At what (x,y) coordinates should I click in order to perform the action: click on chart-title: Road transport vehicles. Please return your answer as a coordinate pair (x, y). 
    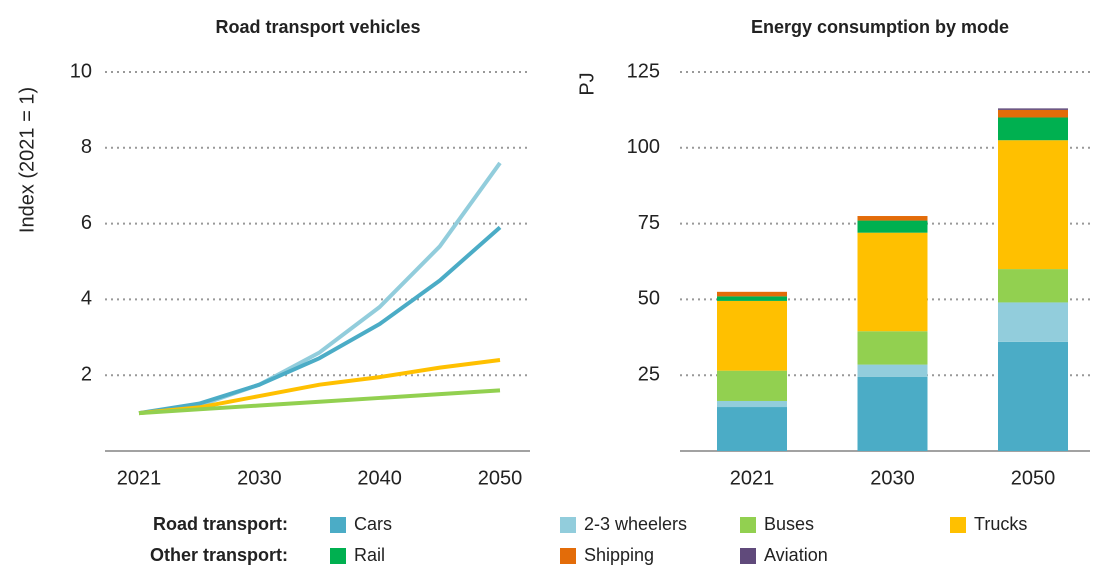
    Looking at the image, I should click on (317, 27).